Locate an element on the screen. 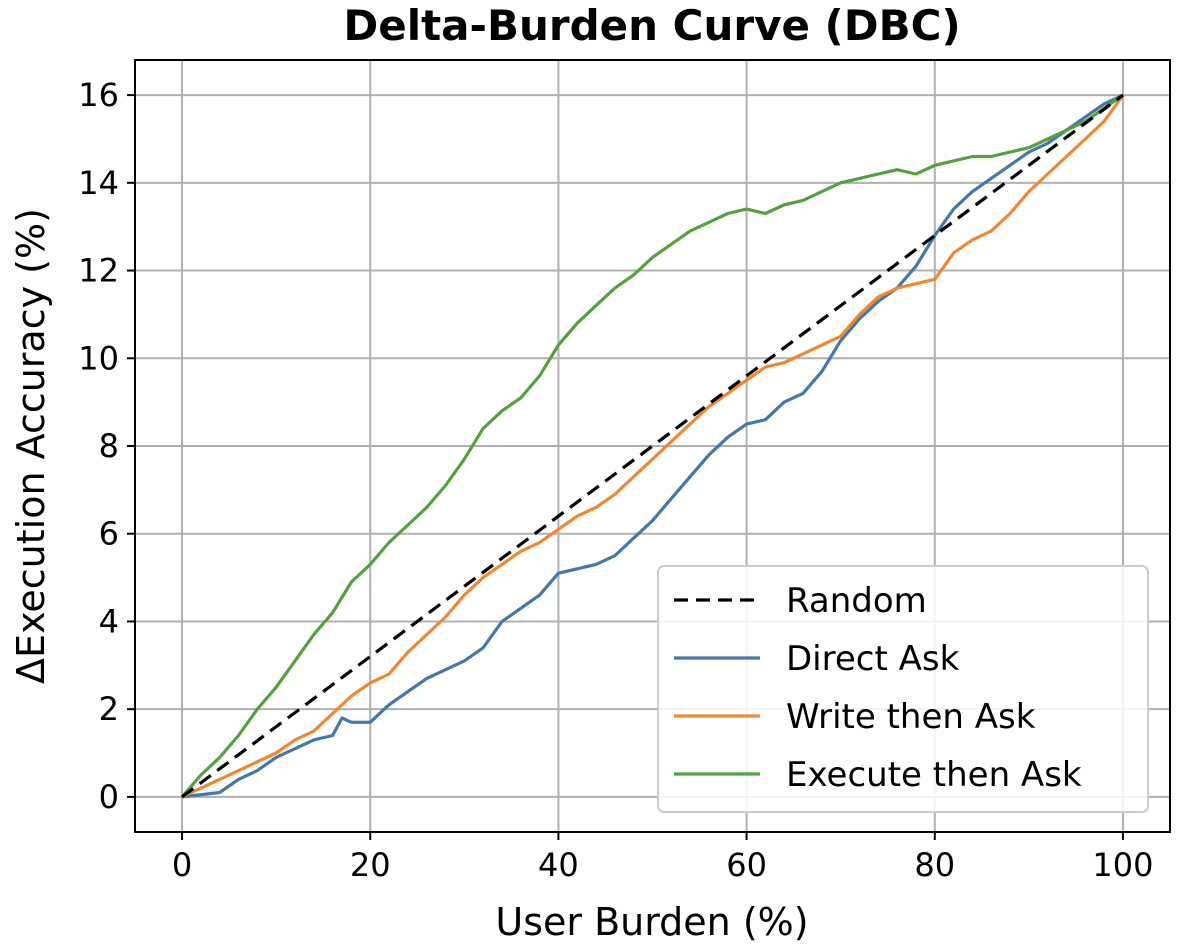 The height and width of the screenshot is (948, 1180). y-tick-label: 2 is located at coordinates (109, 709).